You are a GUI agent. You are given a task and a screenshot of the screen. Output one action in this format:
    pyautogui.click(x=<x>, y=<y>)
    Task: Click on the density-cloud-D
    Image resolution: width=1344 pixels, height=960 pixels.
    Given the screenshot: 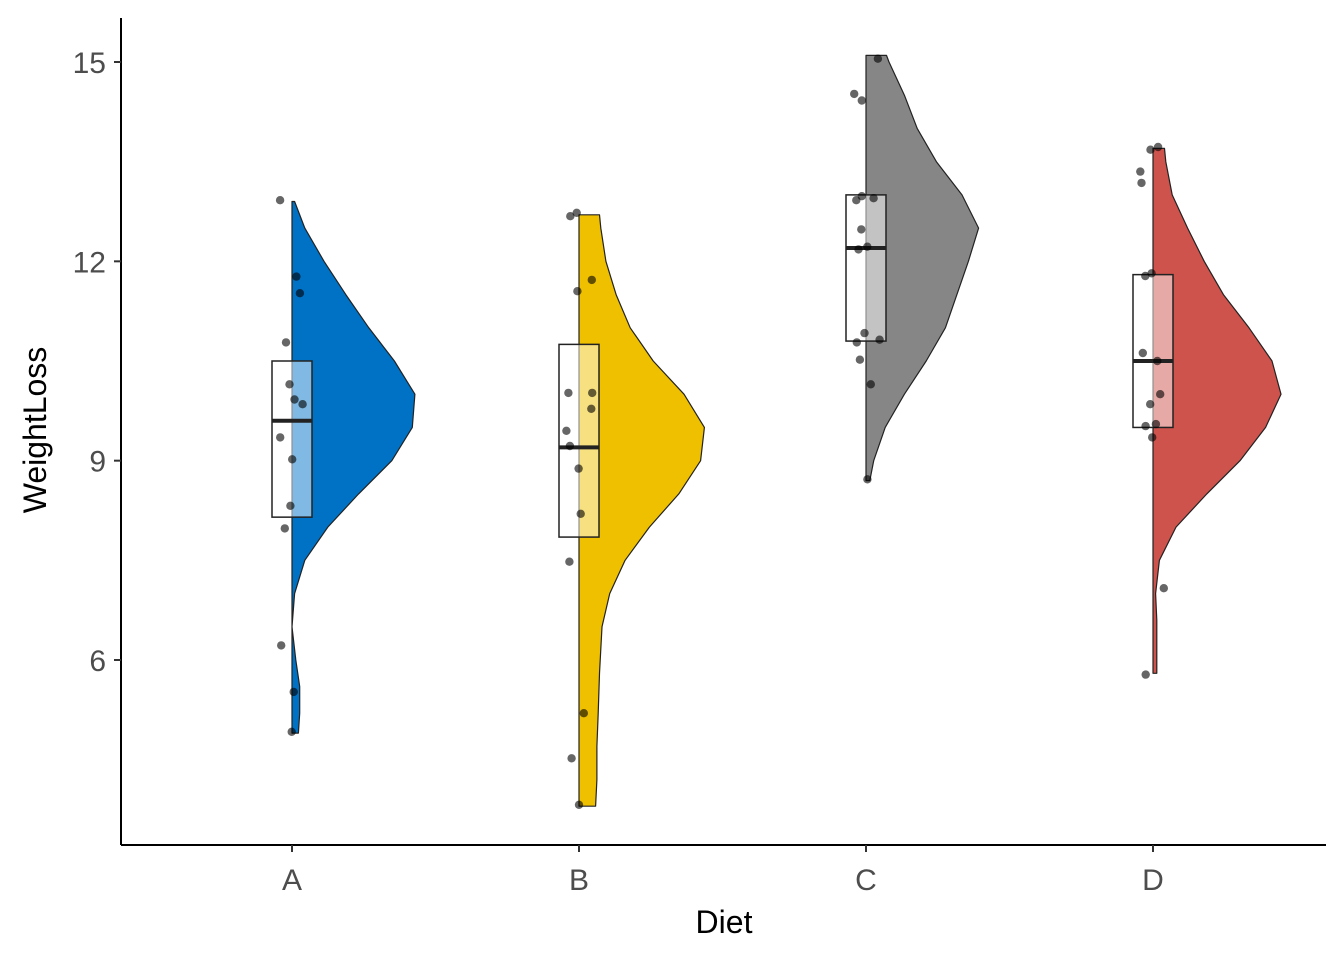 What is the action you would take?
    pyautogui.click(x=1217, y=410)
    